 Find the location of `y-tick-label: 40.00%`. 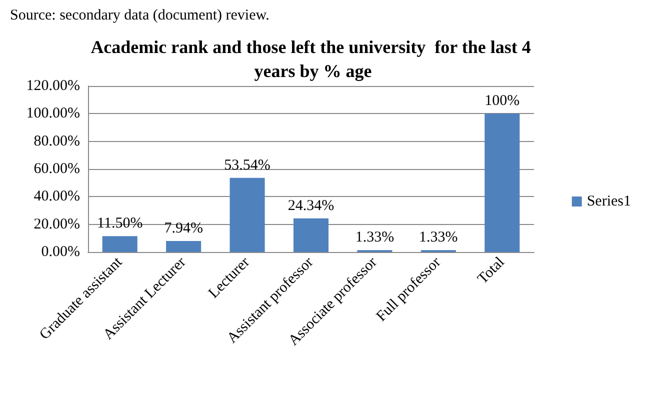

y-tick-label: 40.00% is located at coordinates (57, 196).